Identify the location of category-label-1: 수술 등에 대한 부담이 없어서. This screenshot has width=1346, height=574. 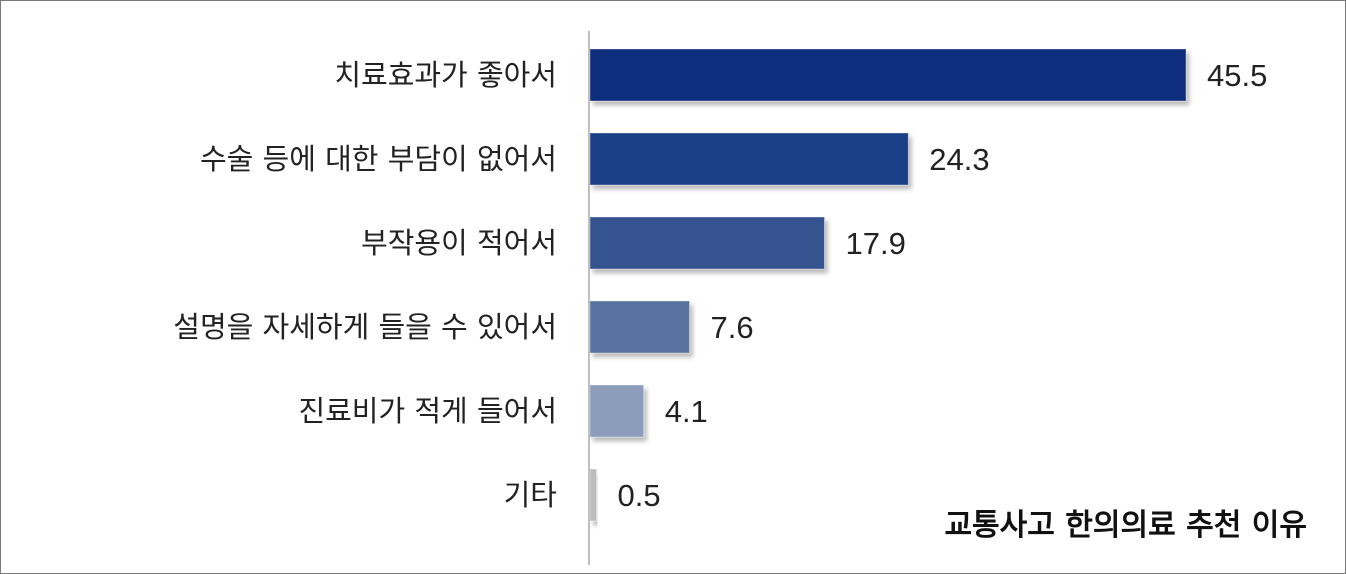
(378, 159).